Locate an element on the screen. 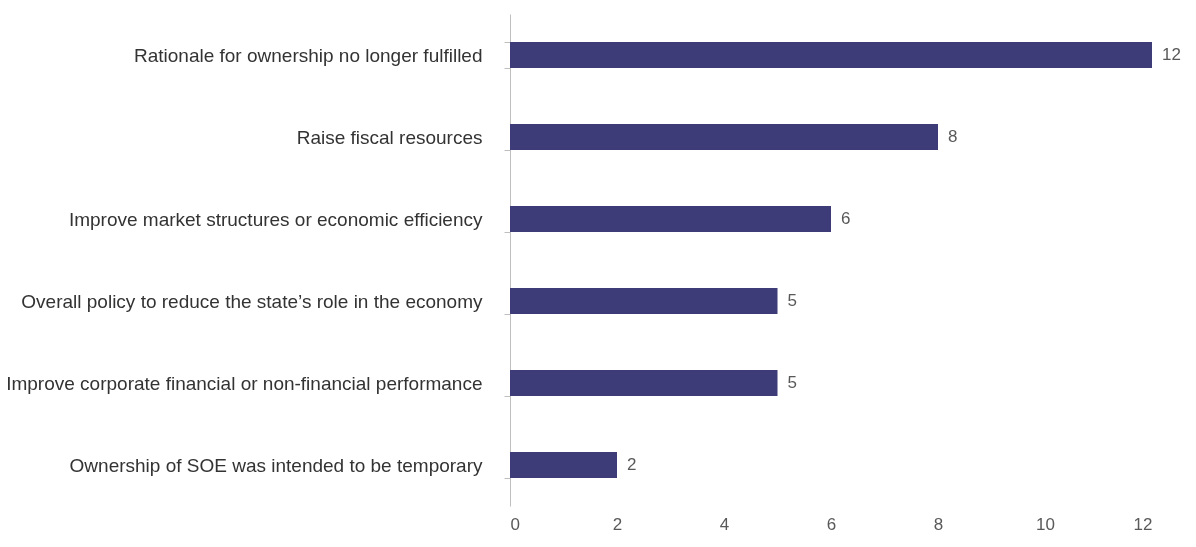 This screenshot has height=547, width=1196. data-label: 6 is located at coordinates (846, 218).